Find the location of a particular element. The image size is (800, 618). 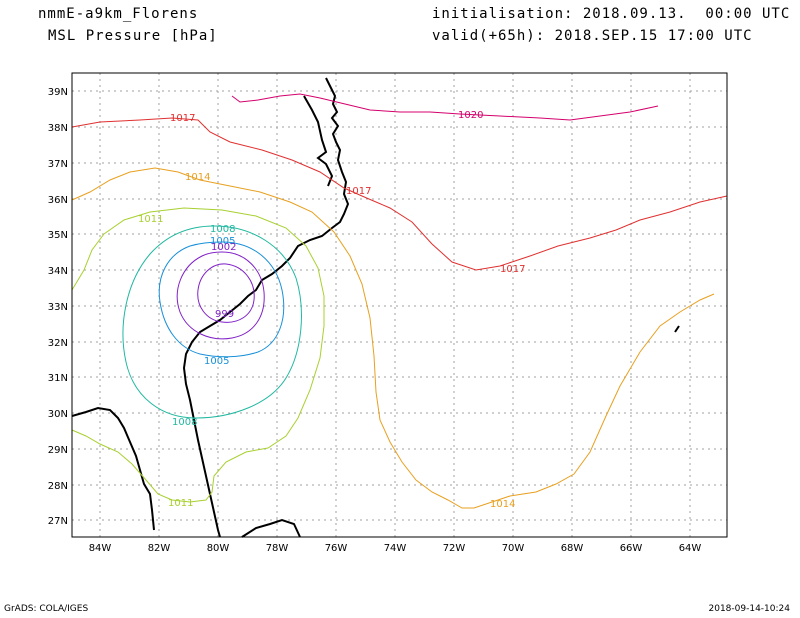

label-999: 999 is located at coordinates (224, 314).